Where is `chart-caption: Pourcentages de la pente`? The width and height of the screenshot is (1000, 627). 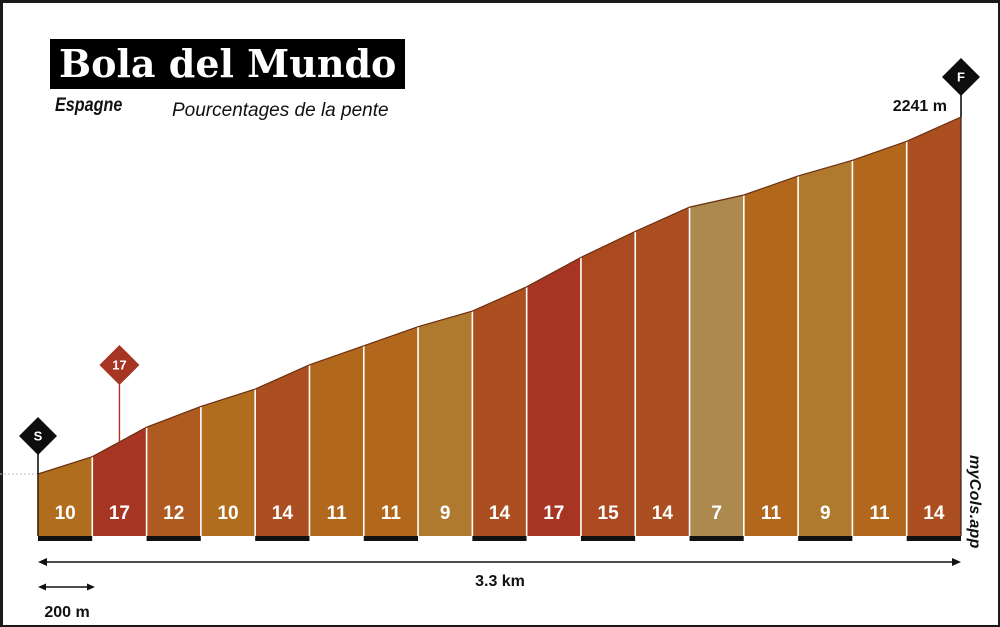
chart-caption: Pourcentages de la pente is located at coordinates (280, 110).